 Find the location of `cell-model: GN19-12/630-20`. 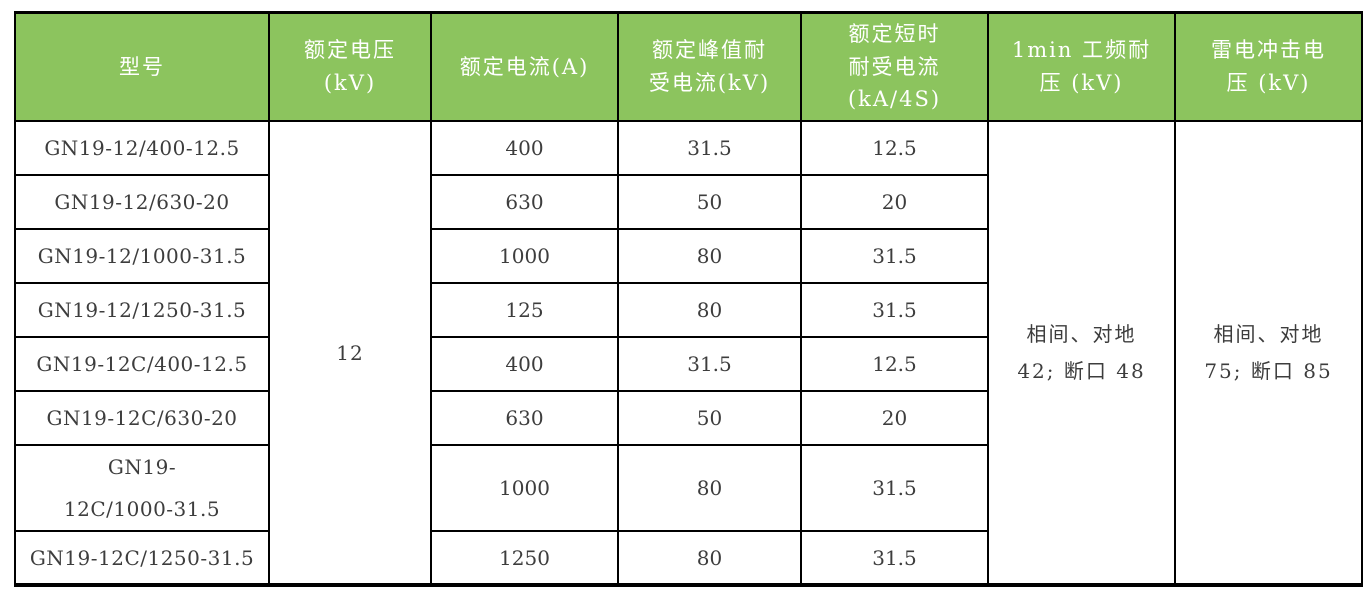

cell-model: GN19-12/630-20 is located at coordinates (142, 202).